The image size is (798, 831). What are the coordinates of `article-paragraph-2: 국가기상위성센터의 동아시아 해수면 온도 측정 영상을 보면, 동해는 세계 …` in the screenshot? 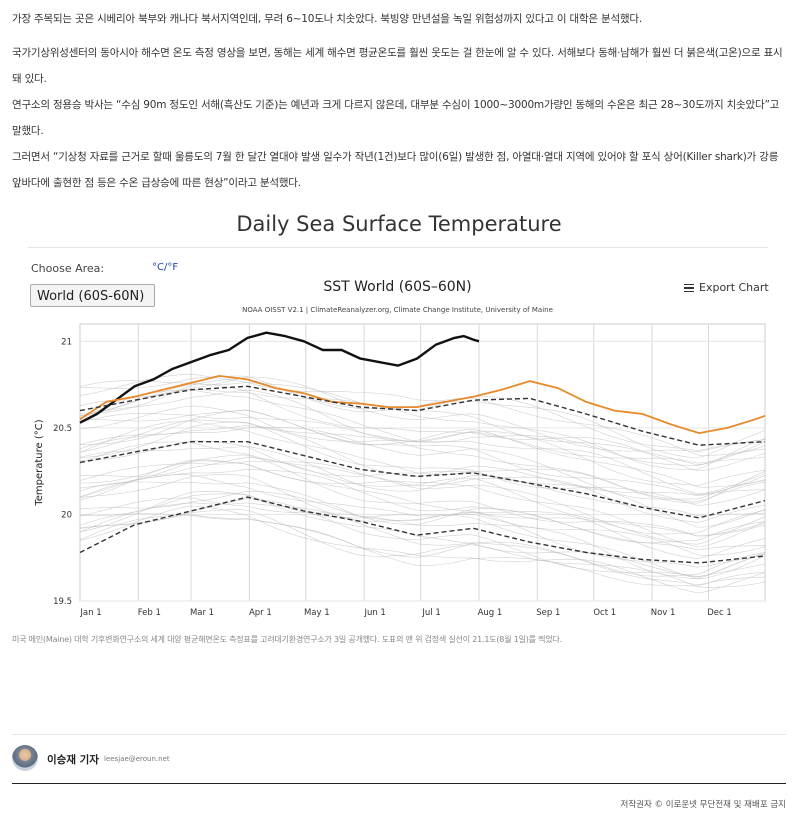 It's located at (397, 66).